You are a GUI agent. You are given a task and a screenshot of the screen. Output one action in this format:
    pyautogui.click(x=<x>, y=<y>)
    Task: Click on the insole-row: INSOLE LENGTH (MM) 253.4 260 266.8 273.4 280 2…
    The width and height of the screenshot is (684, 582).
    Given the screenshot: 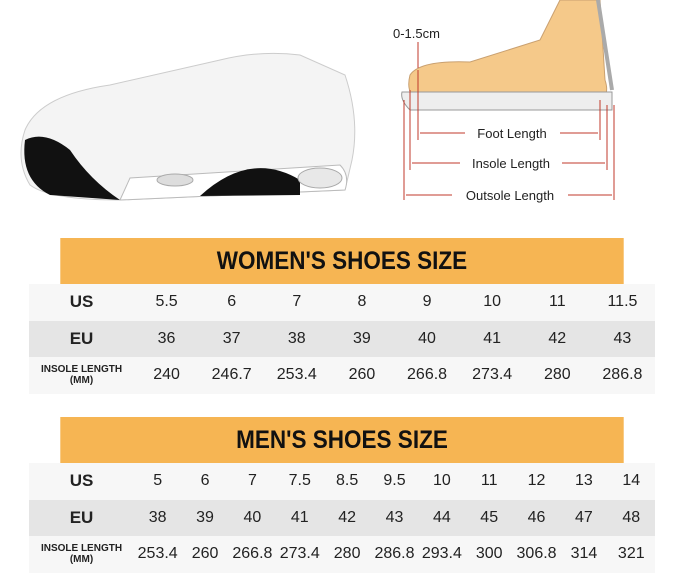 What is the action you would take?
    pyautogui.click(x=342, y=554)
    